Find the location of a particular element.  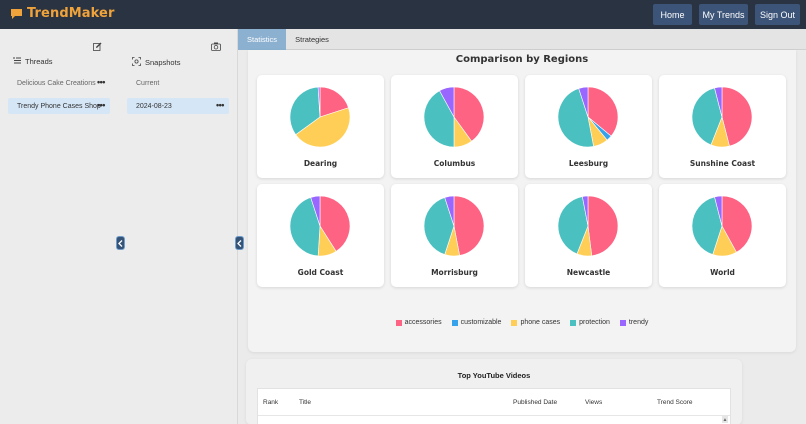

legend-label: accessories is located at coordinates (423, 322).